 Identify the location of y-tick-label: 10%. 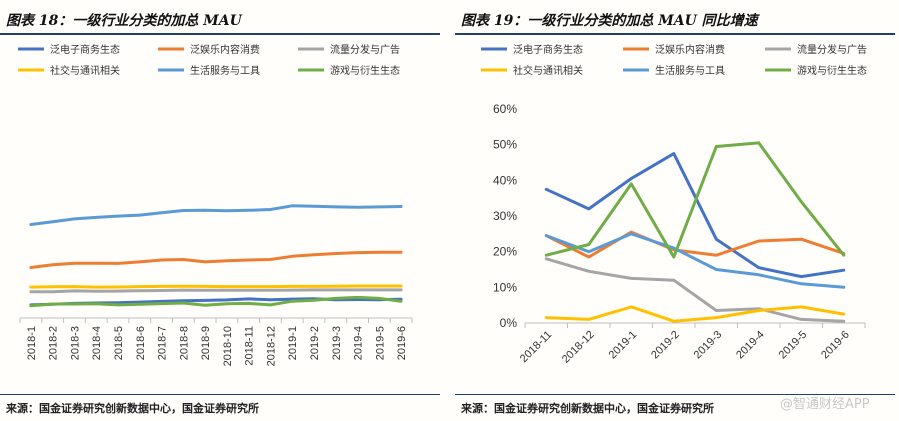
(505, 287).